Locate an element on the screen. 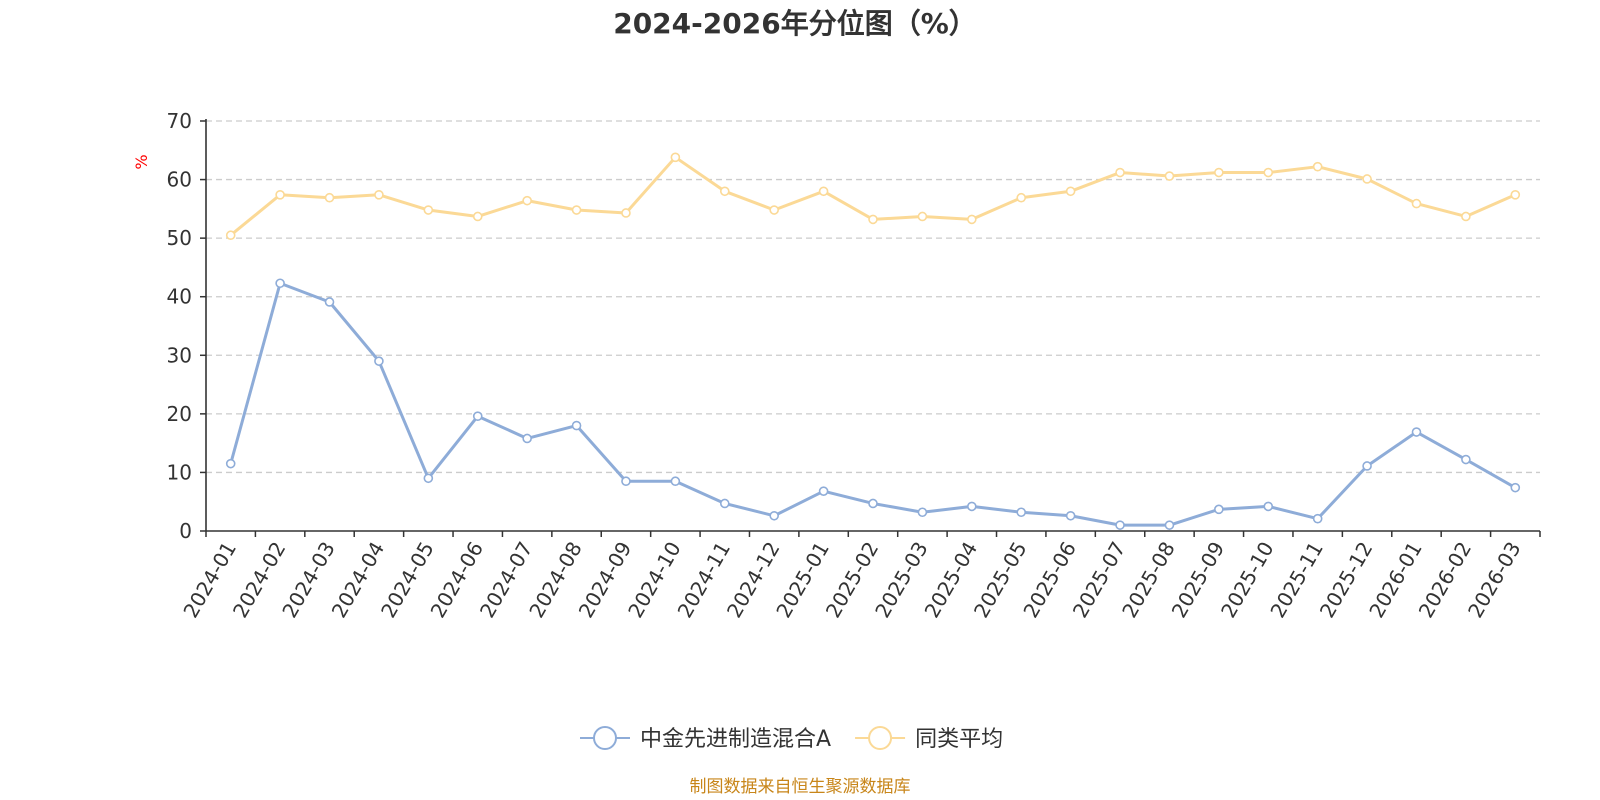 Image resolution: width=1600 pixels, height=800 pixels. y-tick-label: 70 is located at coordinates (179, 121).